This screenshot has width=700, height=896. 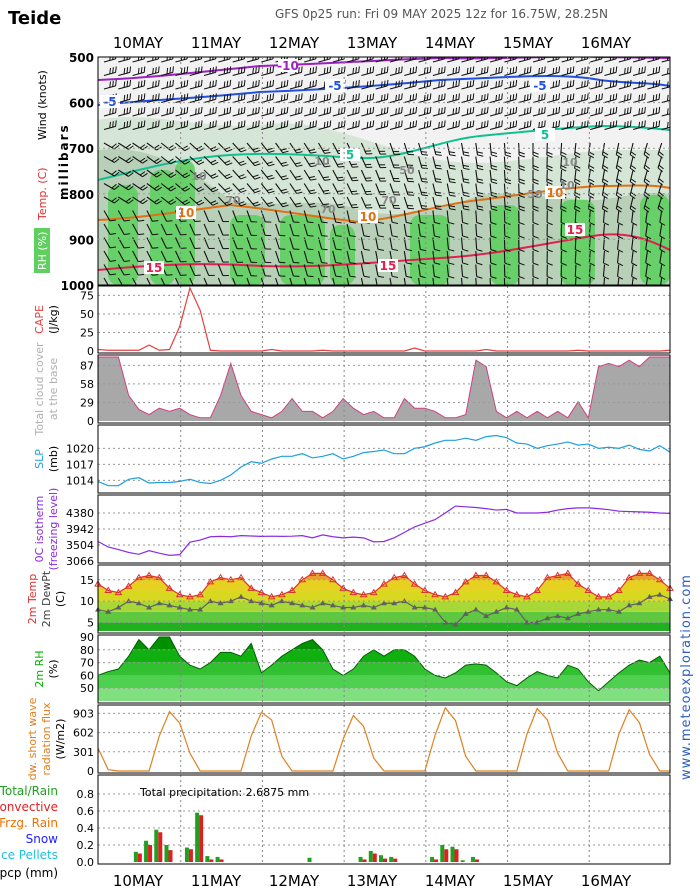 What do you see at coordinates (372, 881) in the screenshot?
I see `date-label-bottom: 13MAY` at bounding box center [372, 881].